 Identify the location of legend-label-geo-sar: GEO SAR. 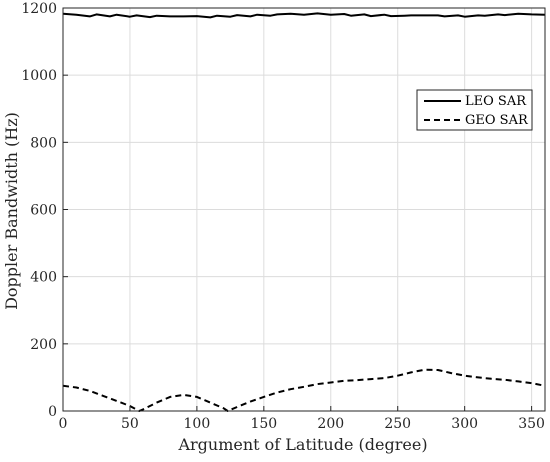
(497, 120).